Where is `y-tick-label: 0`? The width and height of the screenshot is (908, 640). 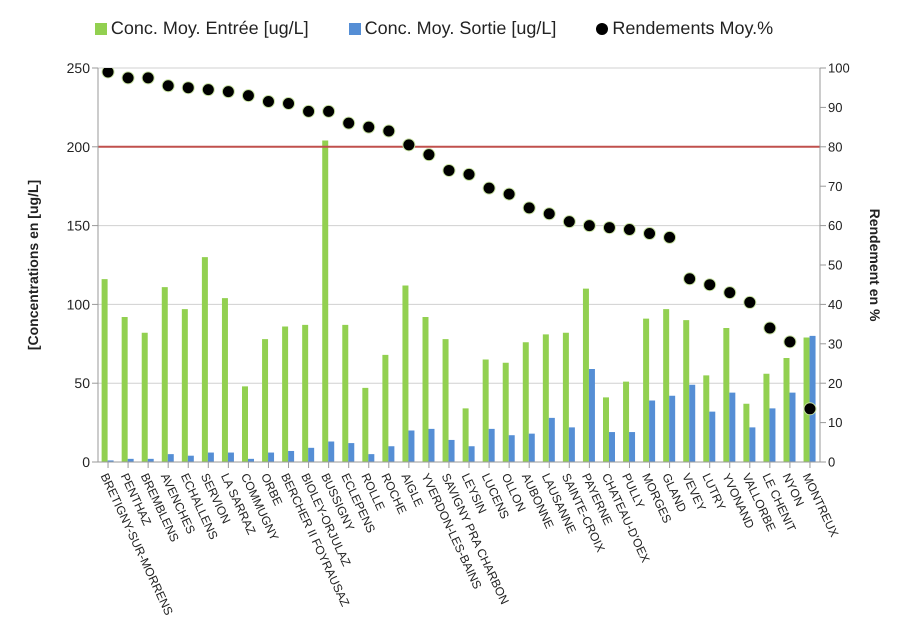
y-tick-label: 0 is located at coordinates (86, 462).